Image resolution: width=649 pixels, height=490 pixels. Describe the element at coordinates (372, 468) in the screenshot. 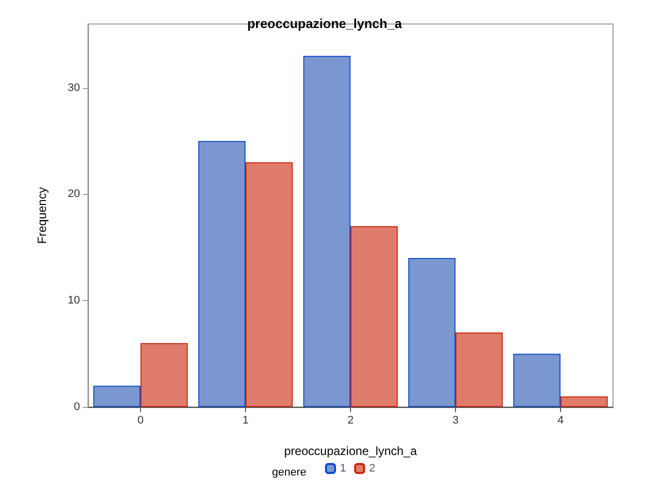

I see `legend-label: 2` at that location.